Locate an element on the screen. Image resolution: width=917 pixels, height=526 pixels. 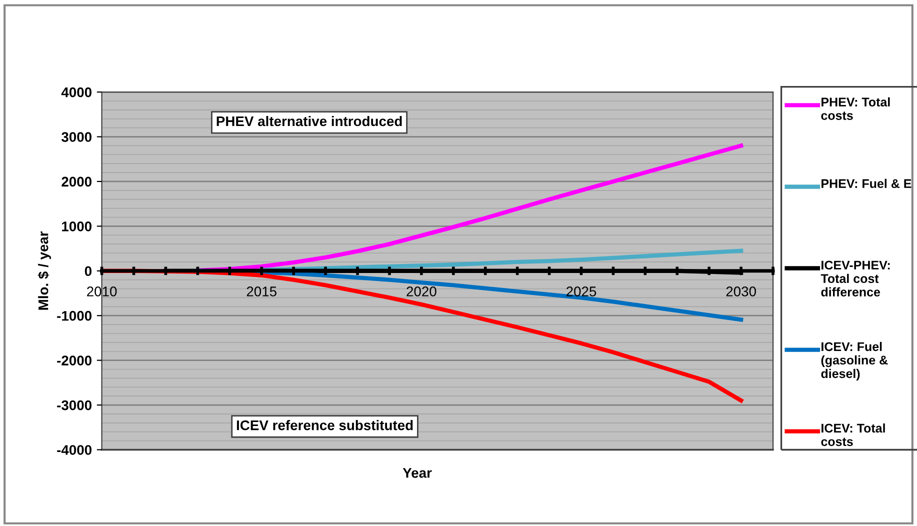
y-tick-label: -4000 is located at coordinates (74, 450).